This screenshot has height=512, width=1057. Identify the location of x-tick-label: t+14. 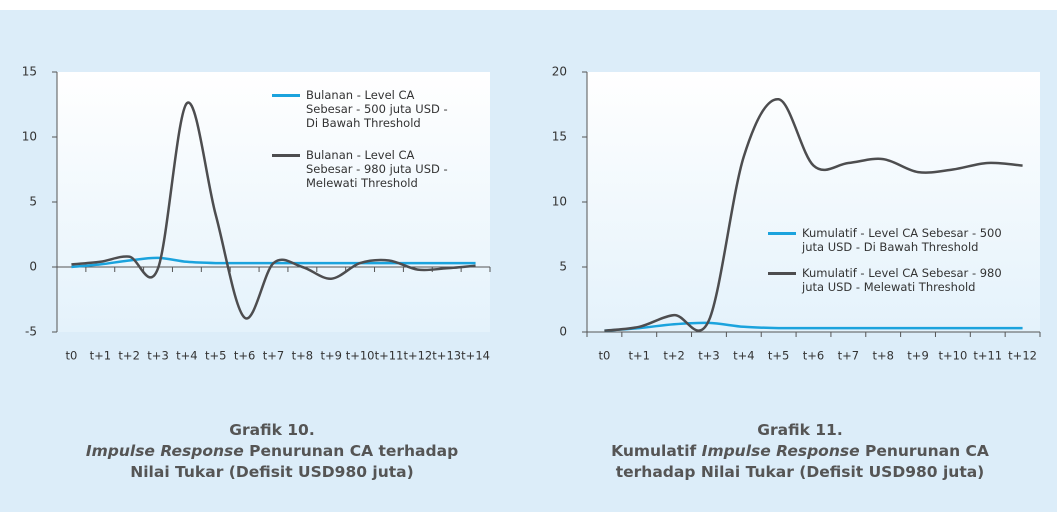
(475, 356).